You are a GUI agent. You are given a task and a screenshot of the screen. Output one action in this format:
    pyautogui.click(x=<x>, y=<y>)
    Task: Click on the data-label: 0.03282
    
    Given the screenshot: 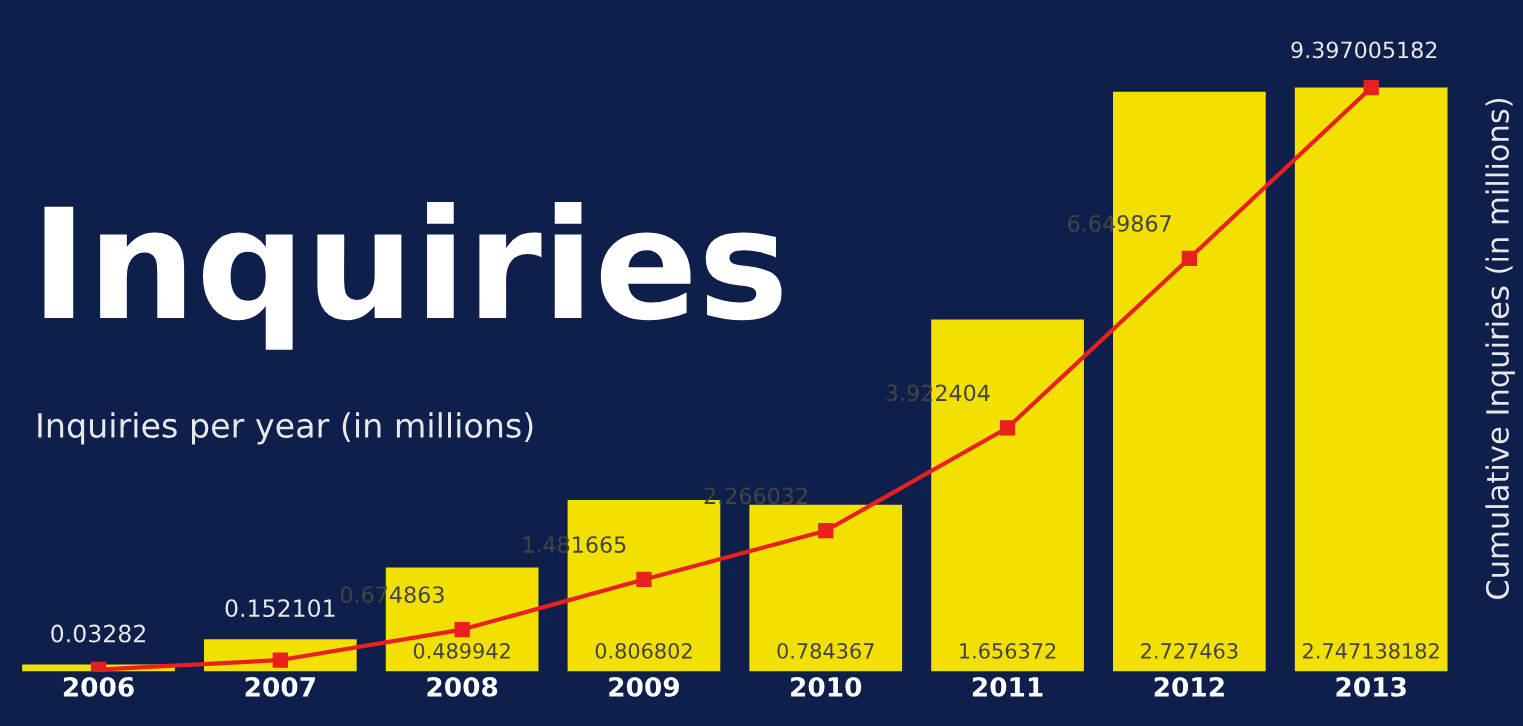 What is the action you would take?
    pyautogui.click(x=98, y=633)
    